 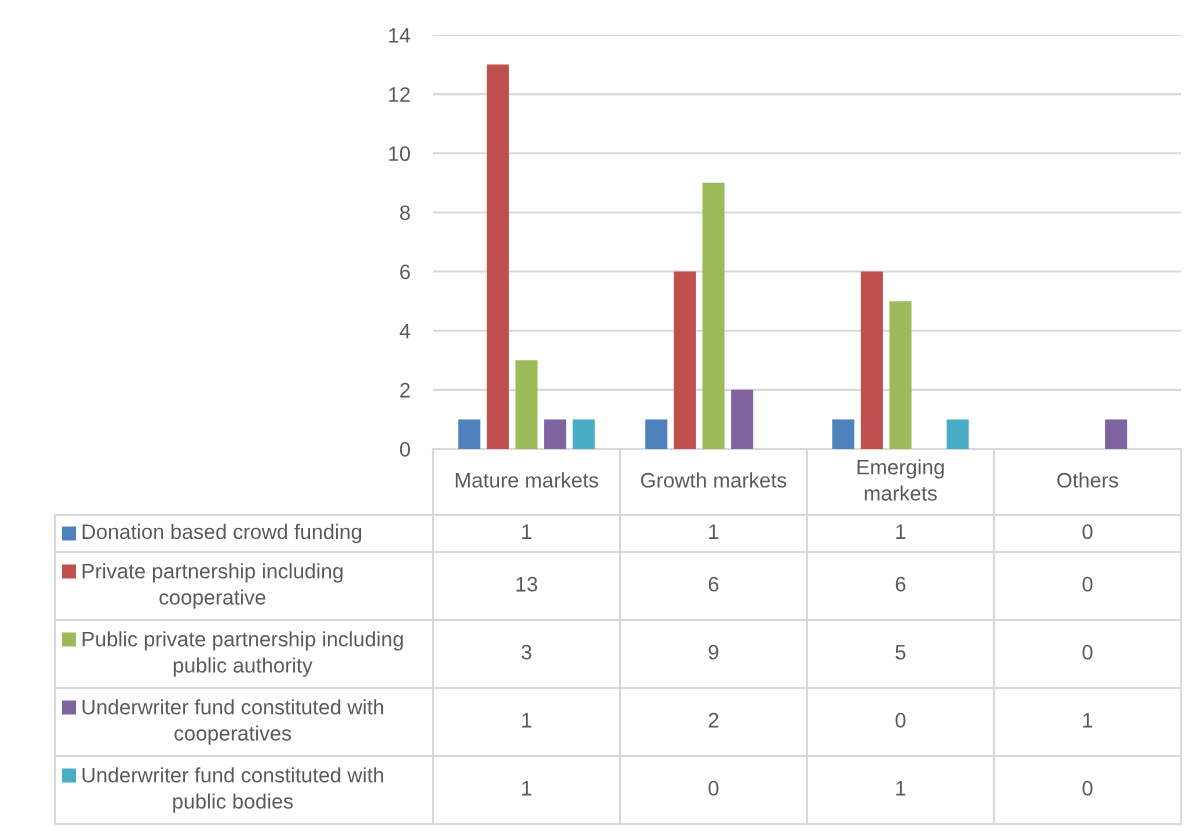 I want to click on data-label: 13, so click(x=527, y=584).